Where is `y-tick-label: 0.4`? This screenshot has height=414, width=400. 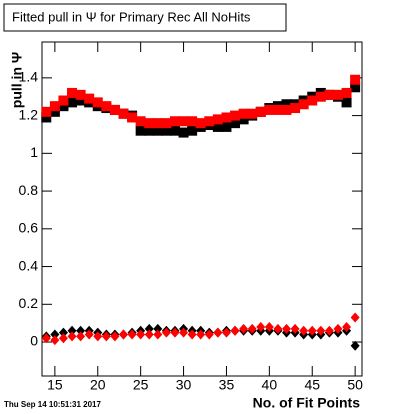
y-tick-label: 0.4 is located at coordinates (29, 265).